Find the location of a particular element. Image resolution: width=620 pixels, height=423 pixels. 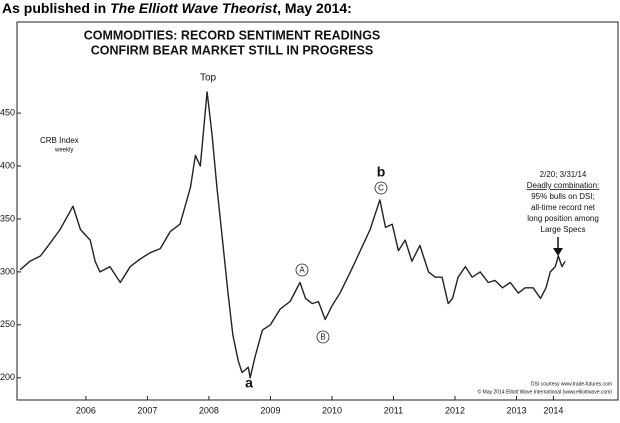

annotation: long position among is located at coordinates (563, 218).